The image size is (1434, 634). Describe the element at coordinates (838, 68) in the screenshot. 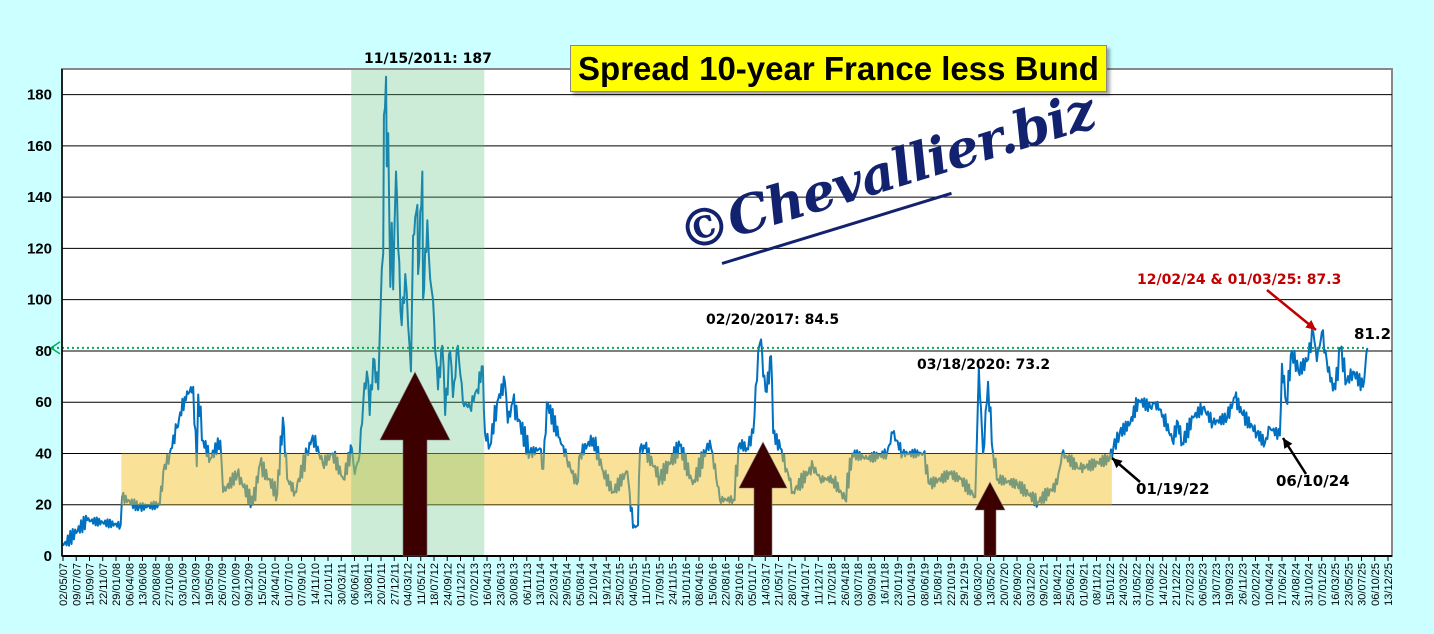

I see `chart-title: Spread 10-year France less Bund` at that location.